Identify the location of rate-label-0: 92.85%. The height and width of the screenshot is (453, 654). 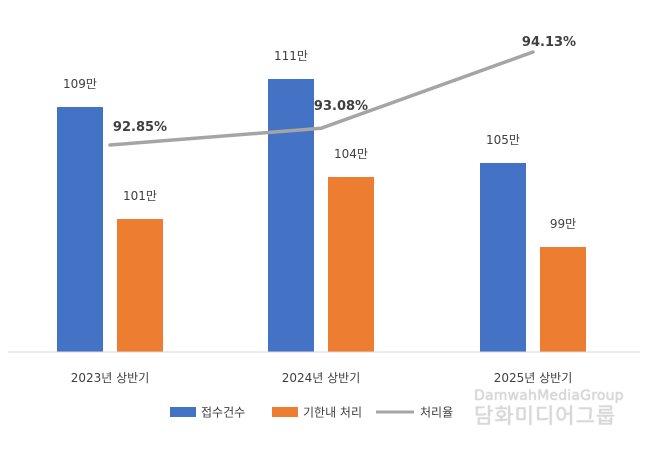
(140, 127).